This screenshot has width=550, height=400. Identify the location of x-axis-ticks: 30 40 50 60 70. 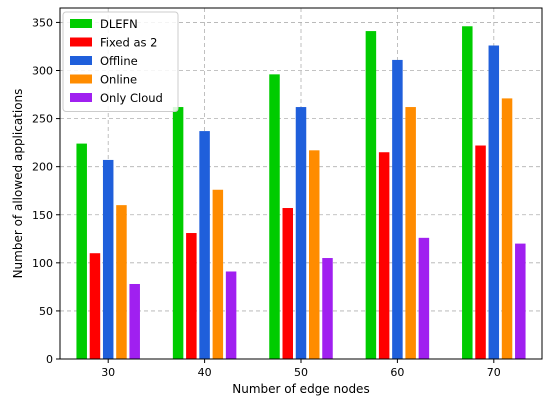
(301, 369).